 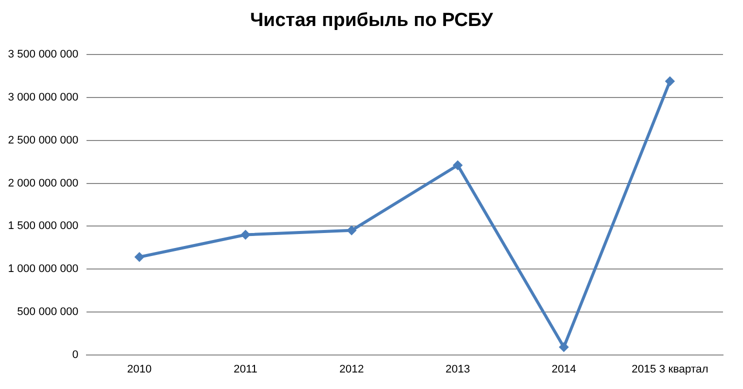 What do you see at coordinates (351, 369) in the screenshot?
I see `x-tick-label: 2012` at bounding box center [351, 369].